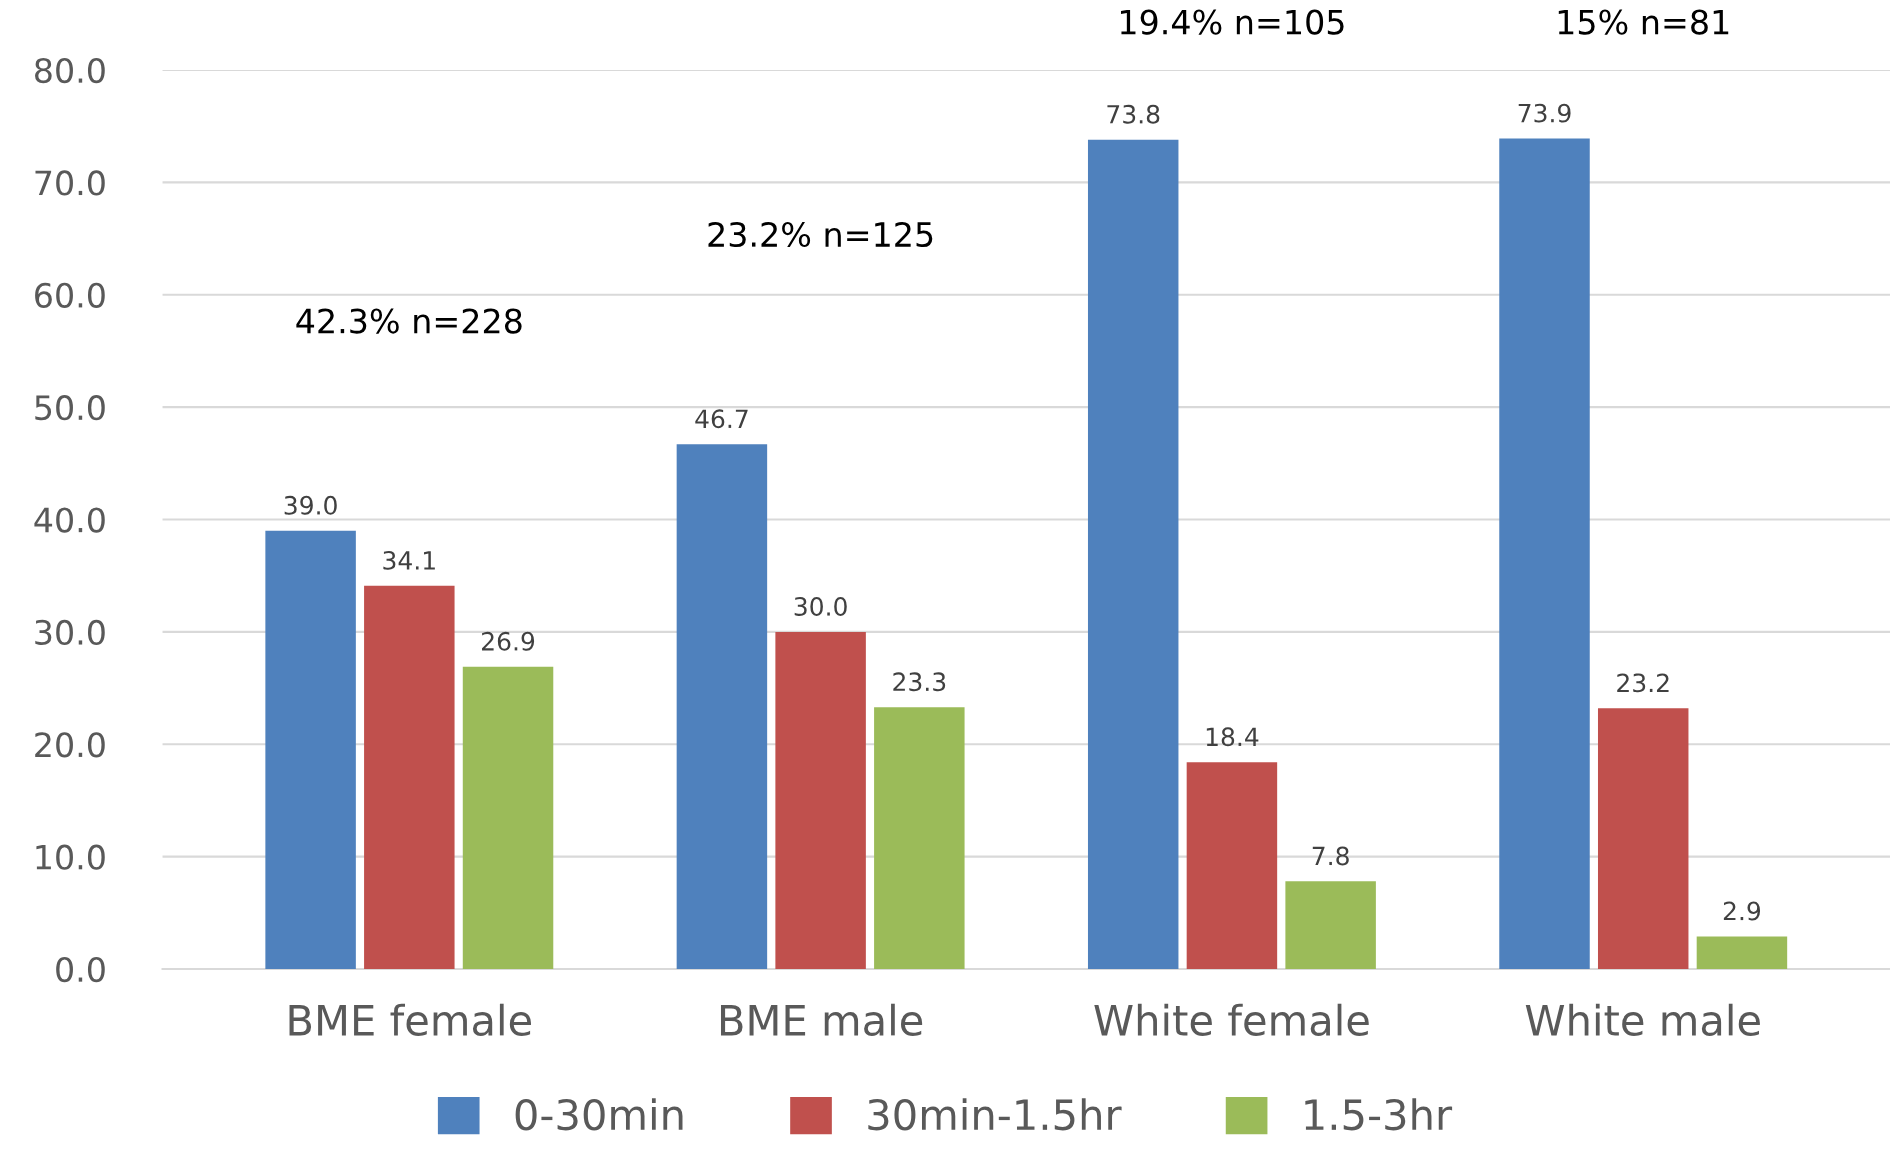 The width and height of the screenshot is (1890, 1176). Describe the element at coordinates (508, 641) in the screenshot. I see `data-label: 26.9` at that location.